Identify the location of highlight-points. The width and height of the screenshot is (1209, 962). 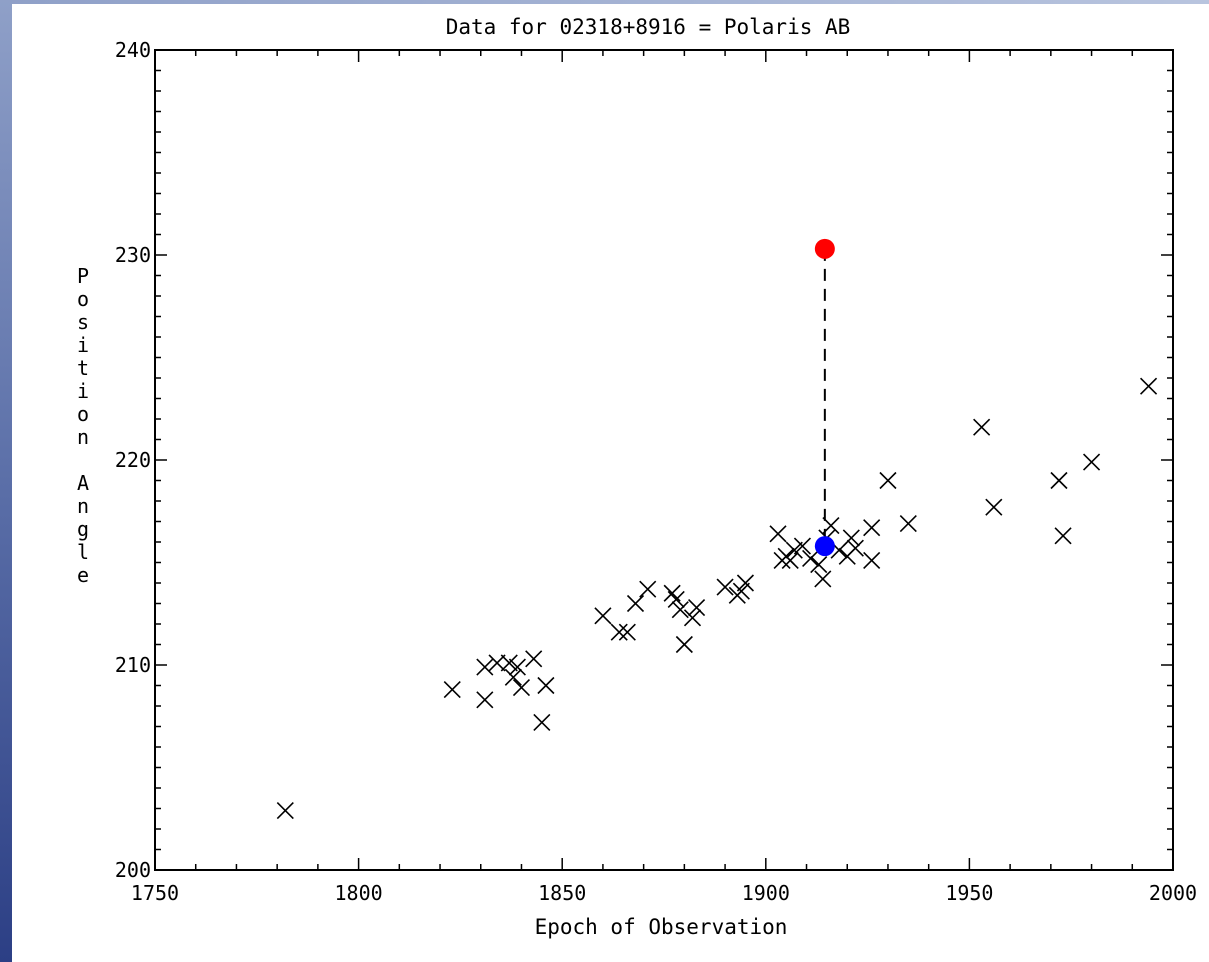
(824, 397).